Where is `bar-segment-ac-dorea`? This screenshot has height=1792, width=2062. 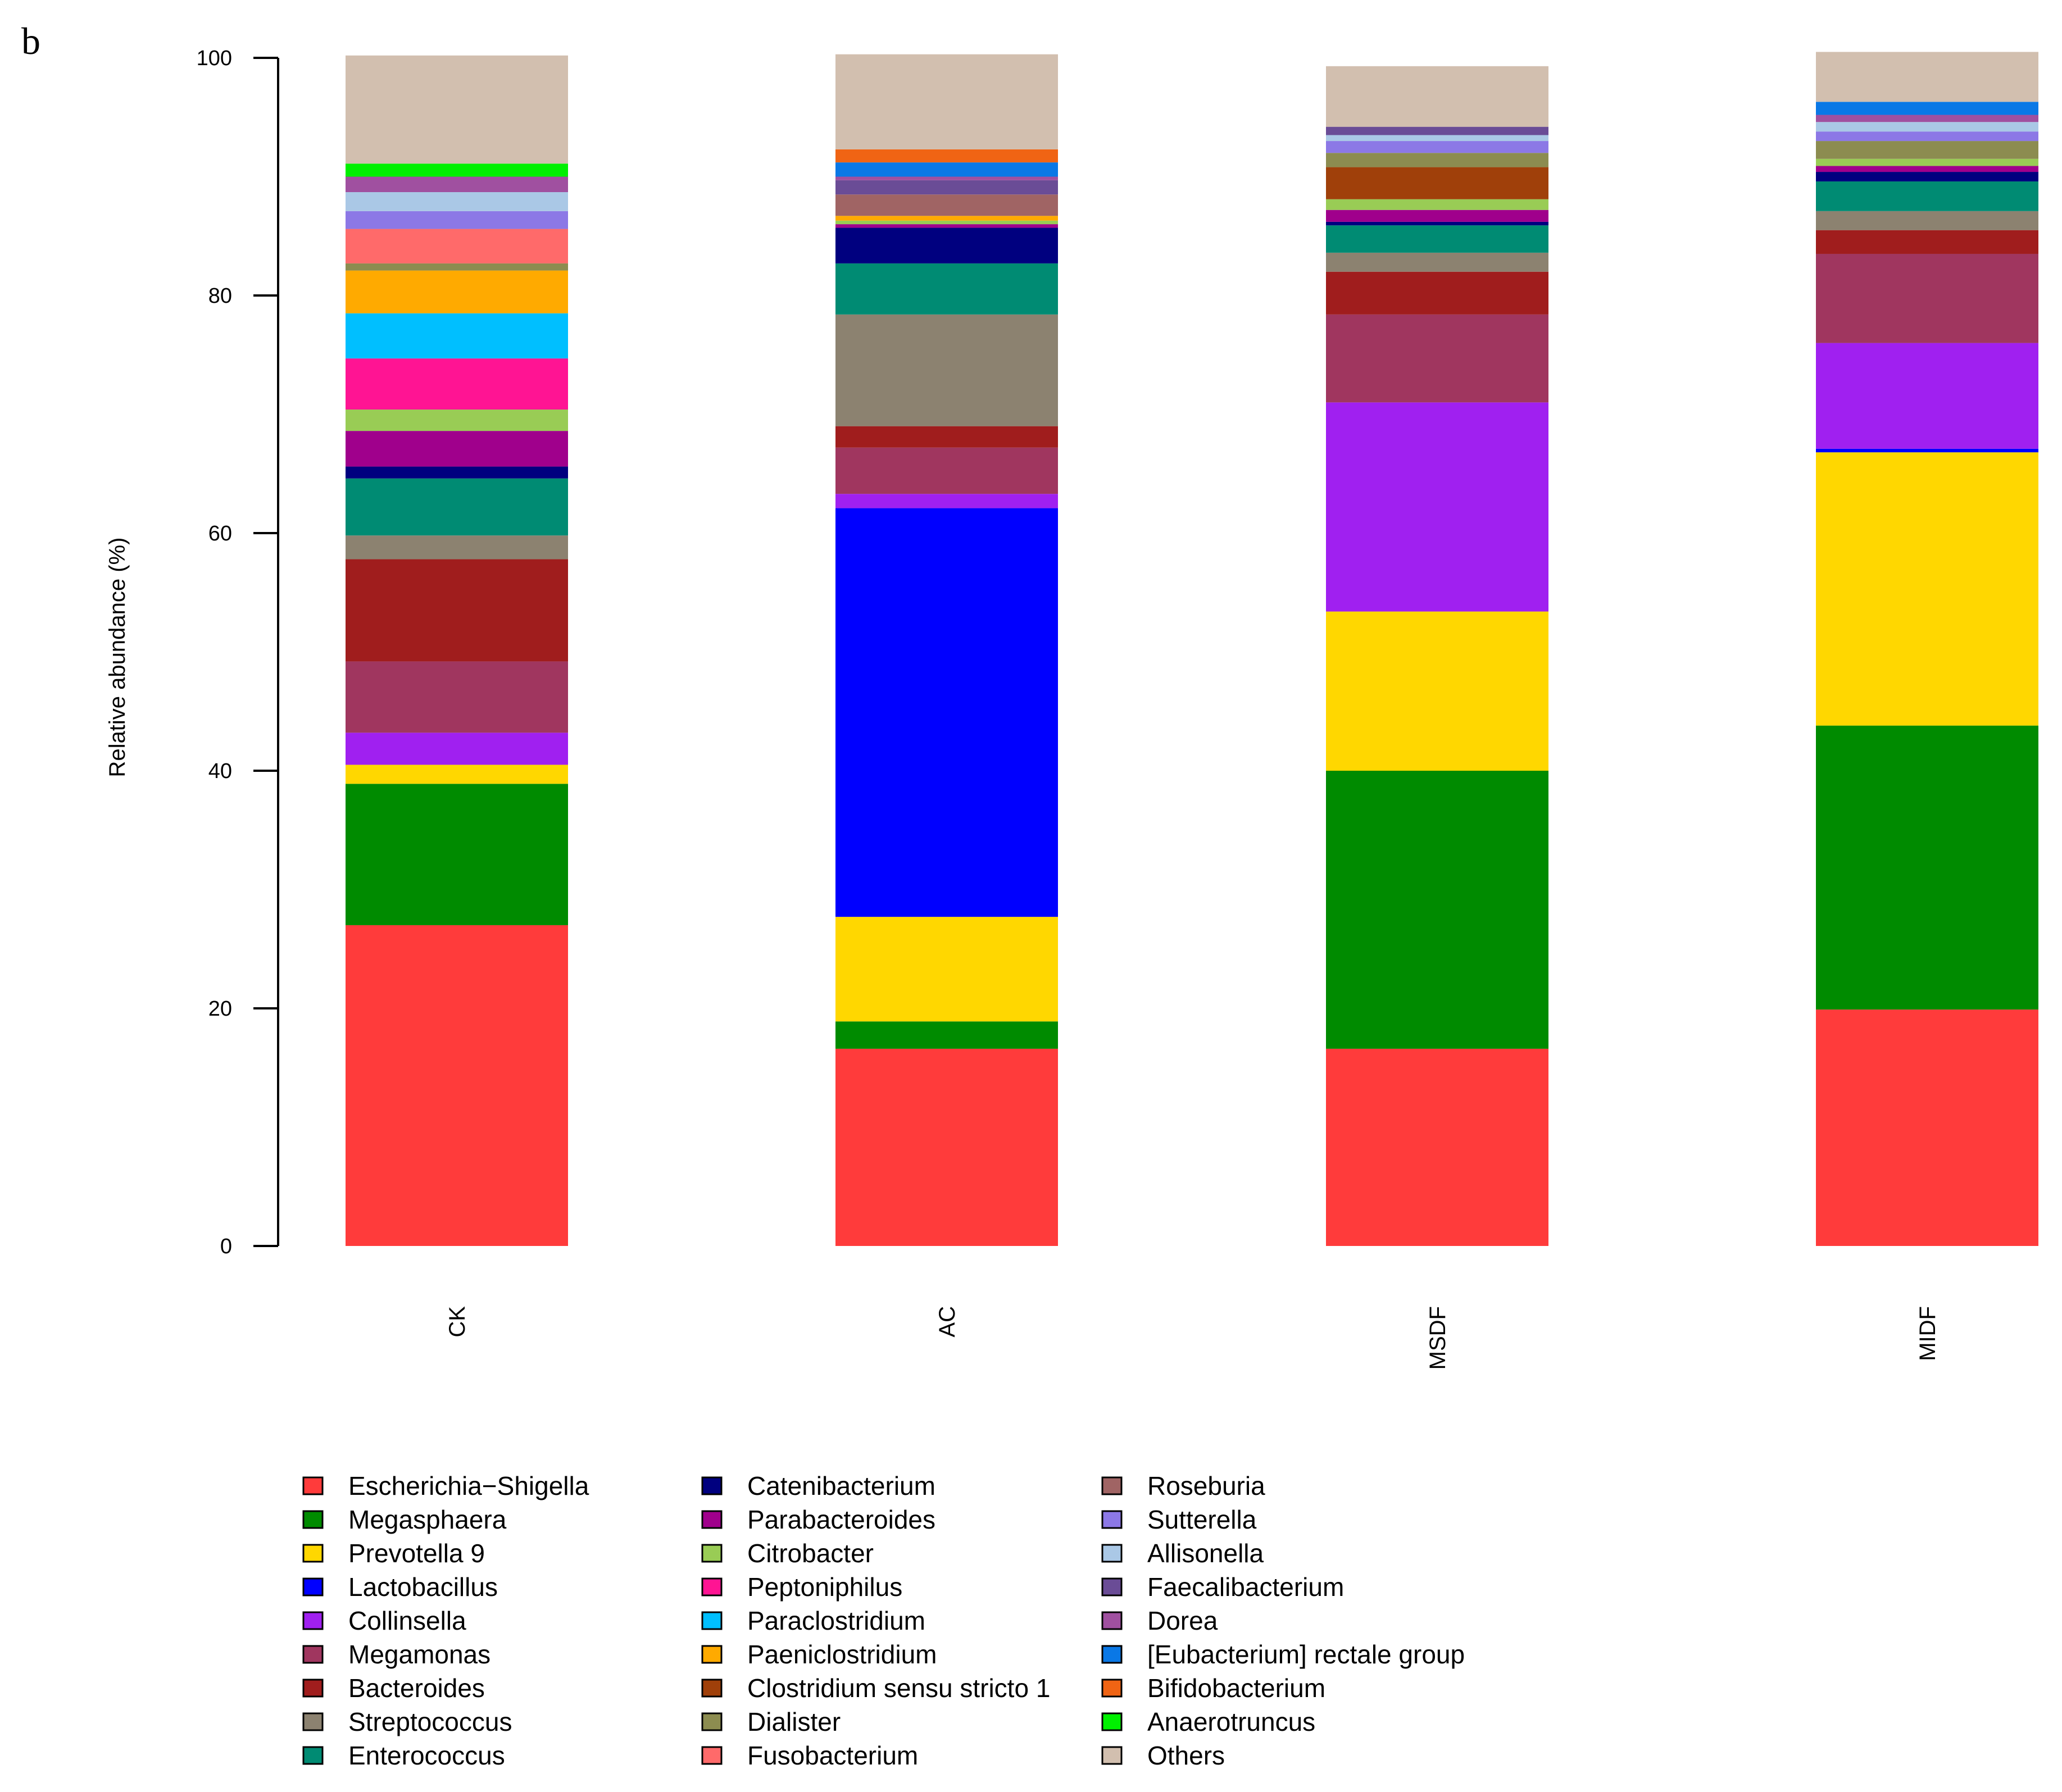
bar-segment-ac-dorea is located at coordinates (946, 178).